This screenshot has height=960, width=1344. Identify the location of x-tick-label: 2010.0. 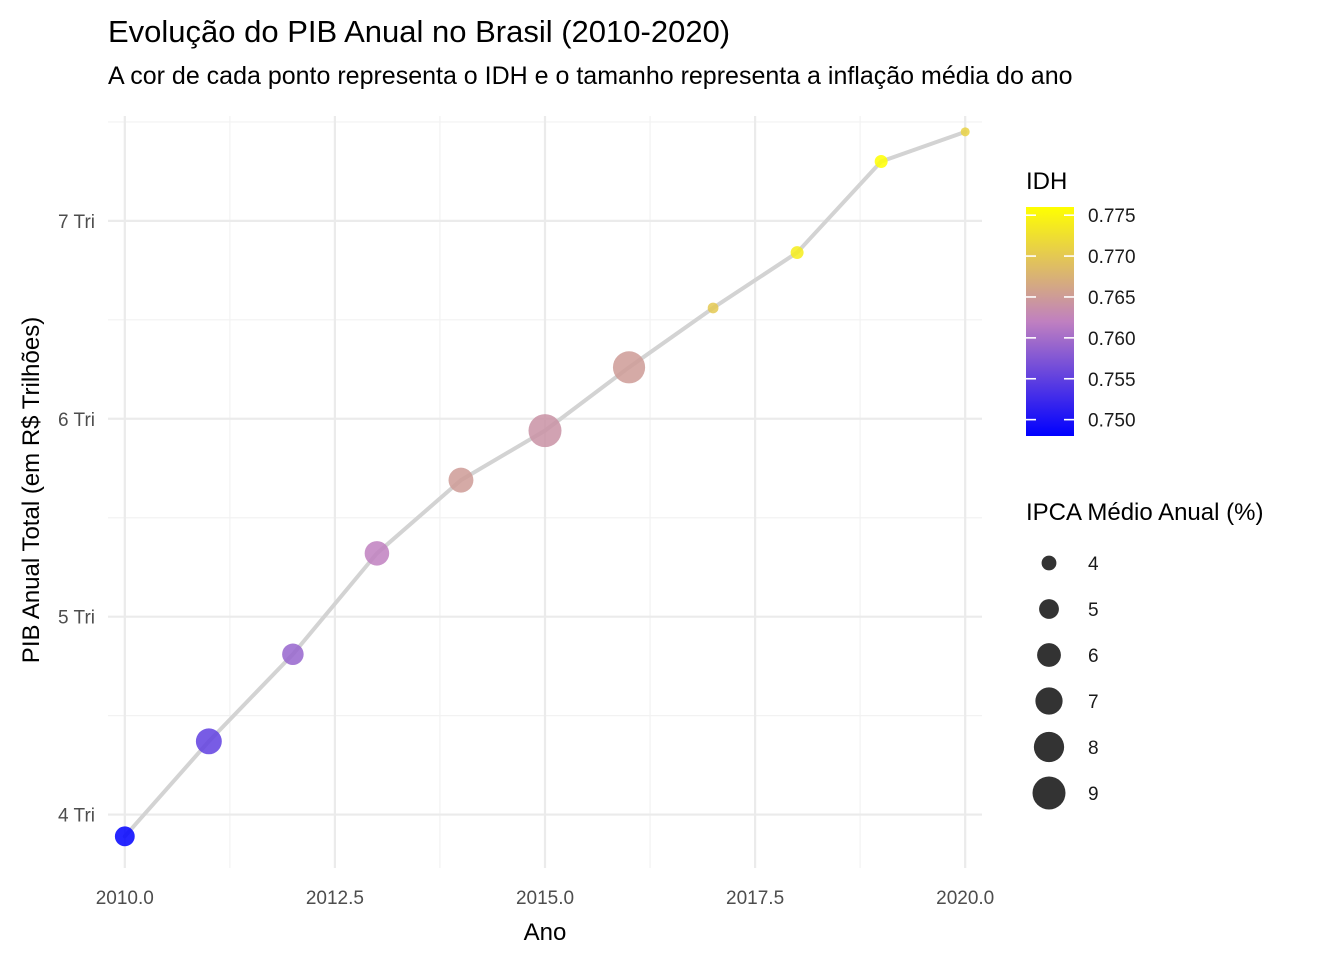
(125, 898).